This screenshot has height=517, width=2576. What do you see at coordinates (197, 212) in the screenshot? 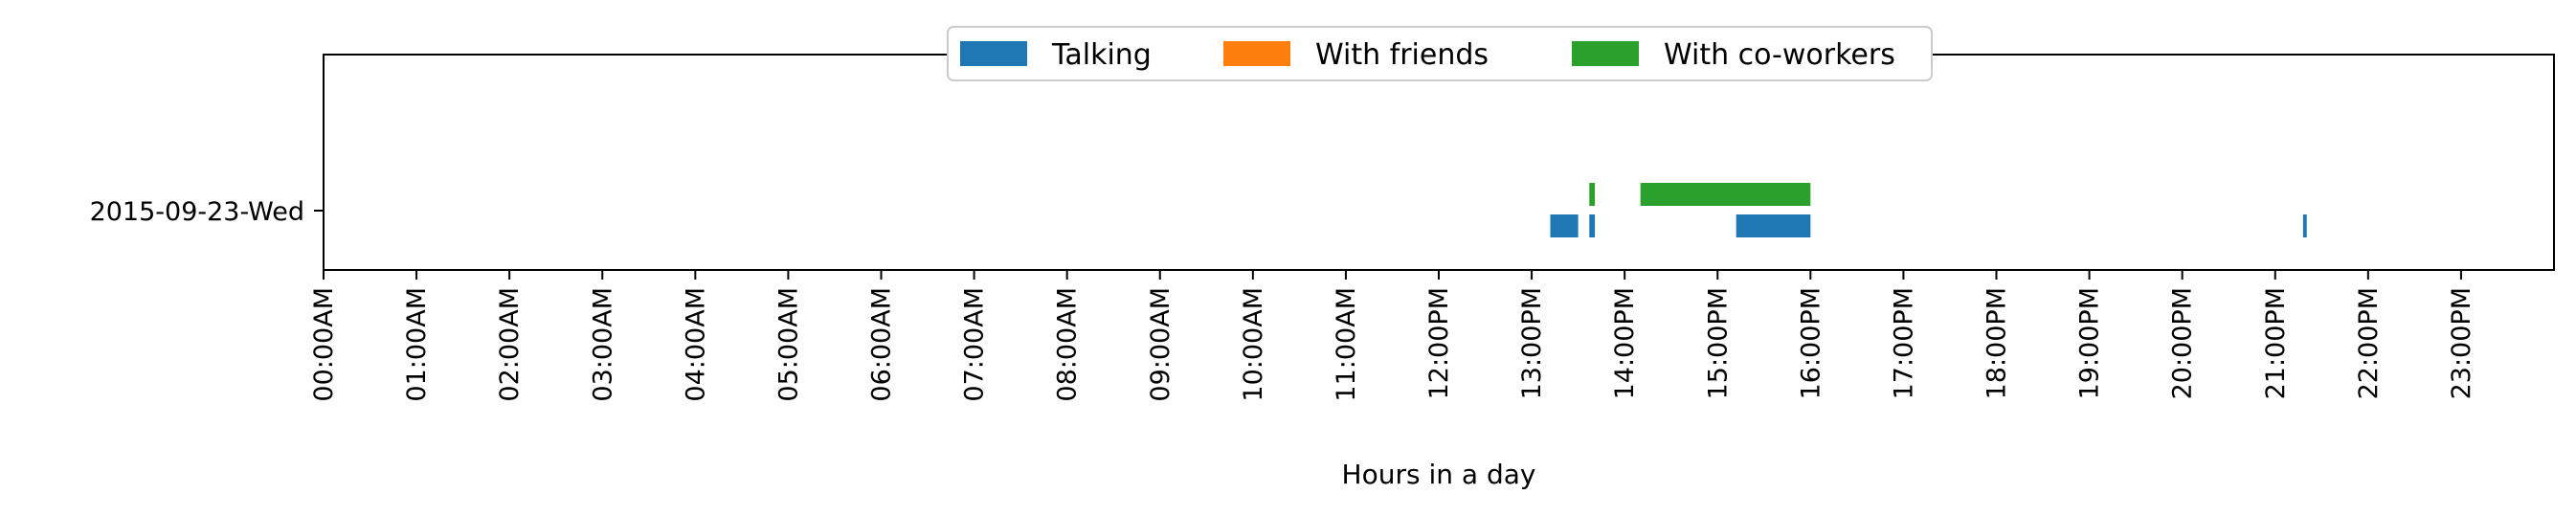
I see `y-tick-label: 2015-09-23-Wed` at bounding box center [197, 212].